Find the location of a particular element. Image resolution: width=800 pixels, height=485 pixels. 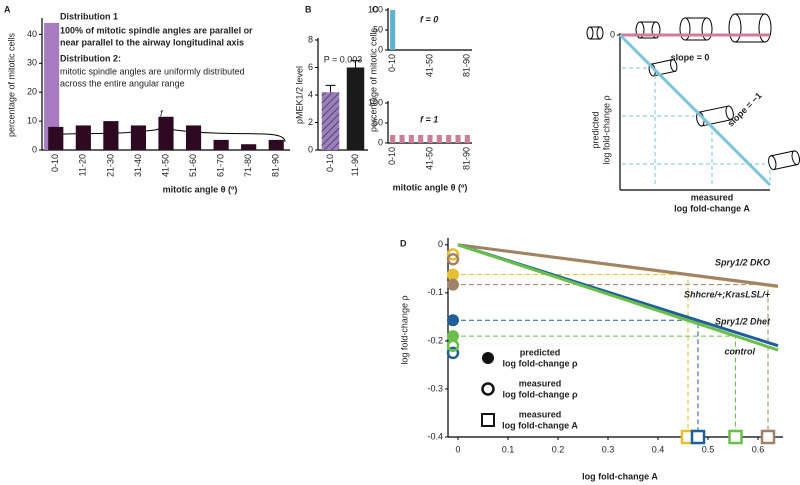

y-tick-label: -0.2 is located at coordinates (435, 340).